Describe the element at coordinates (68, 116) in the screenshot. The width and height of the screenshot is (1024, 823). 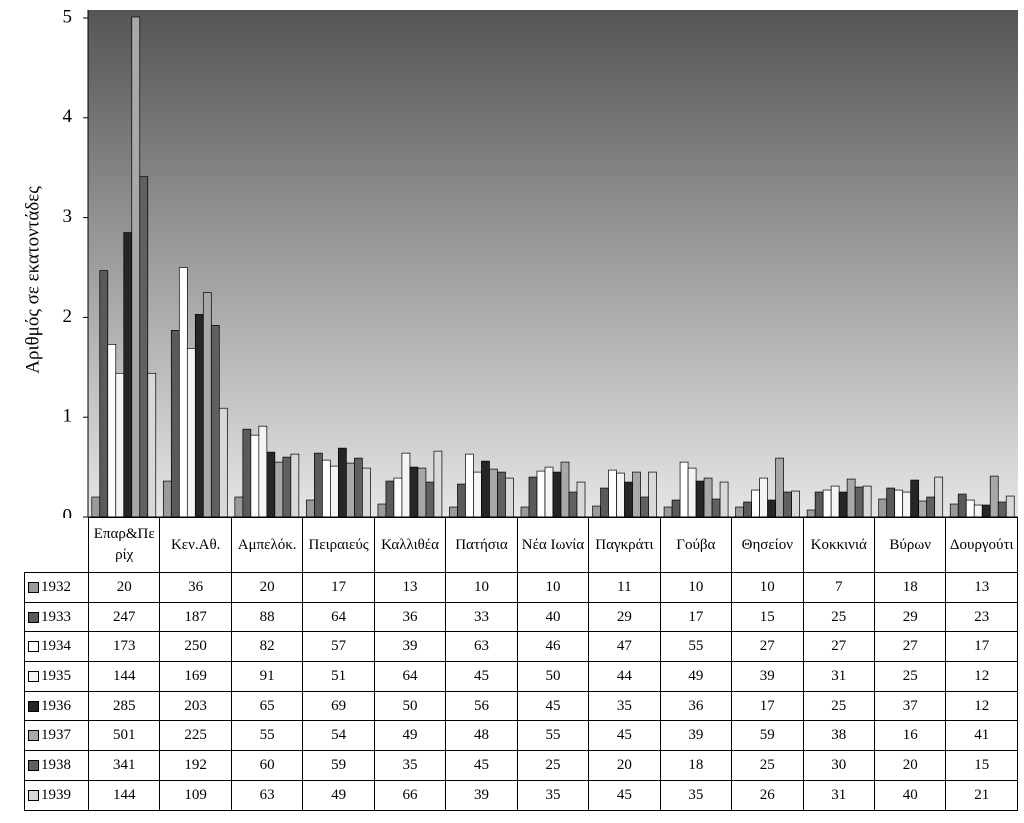
I see `y-tick-label: 4` at that location.